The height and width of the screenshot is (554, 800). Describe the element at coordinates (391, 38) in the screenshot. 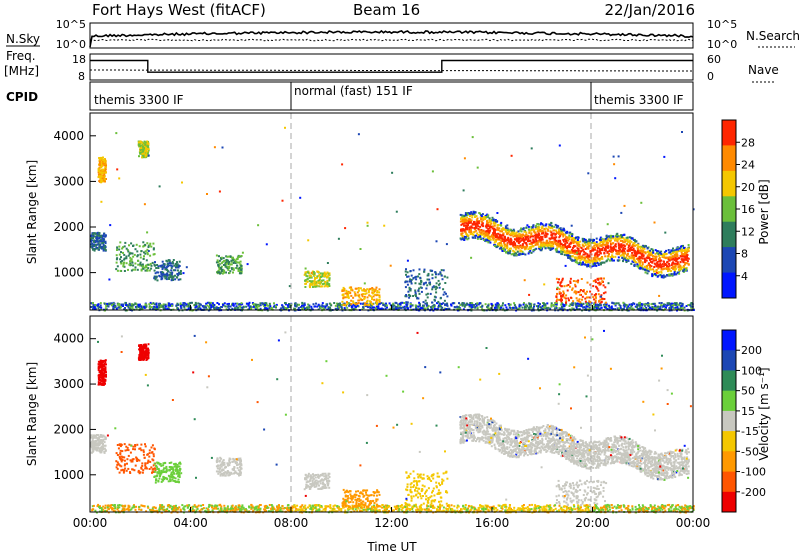

I see `nsky-series-line` at that location.